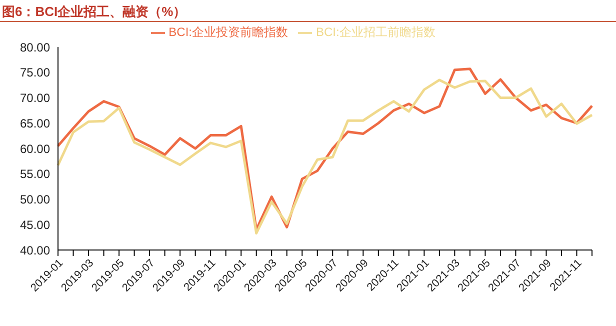 The height and width of the screenshot is (326, 616). What do you see at coordinates (35, 225) in the screenshot?
I see `y-tick-label: 45.00` at bounding box center [35, 225].